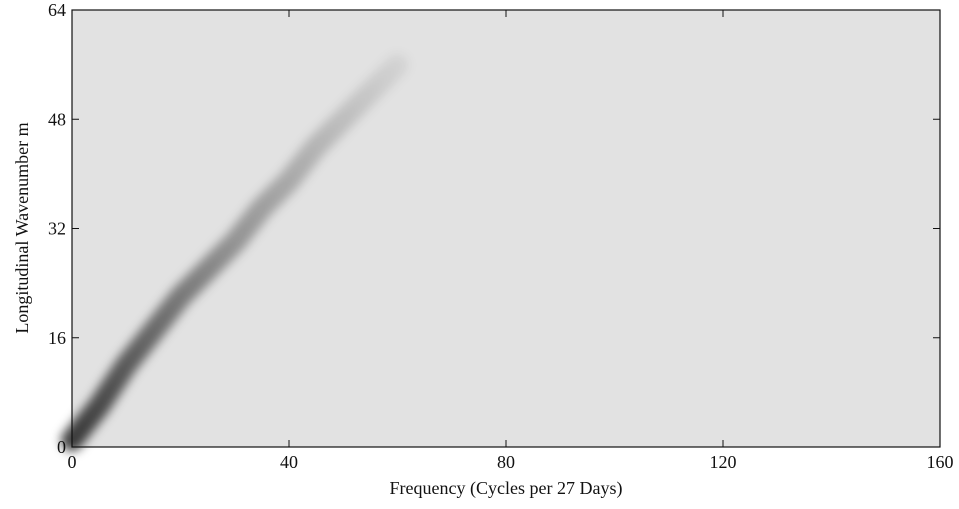  Describe the element at coordinates (940, 462) in the screenshot. I see `x-tick-label: 160` at that location.